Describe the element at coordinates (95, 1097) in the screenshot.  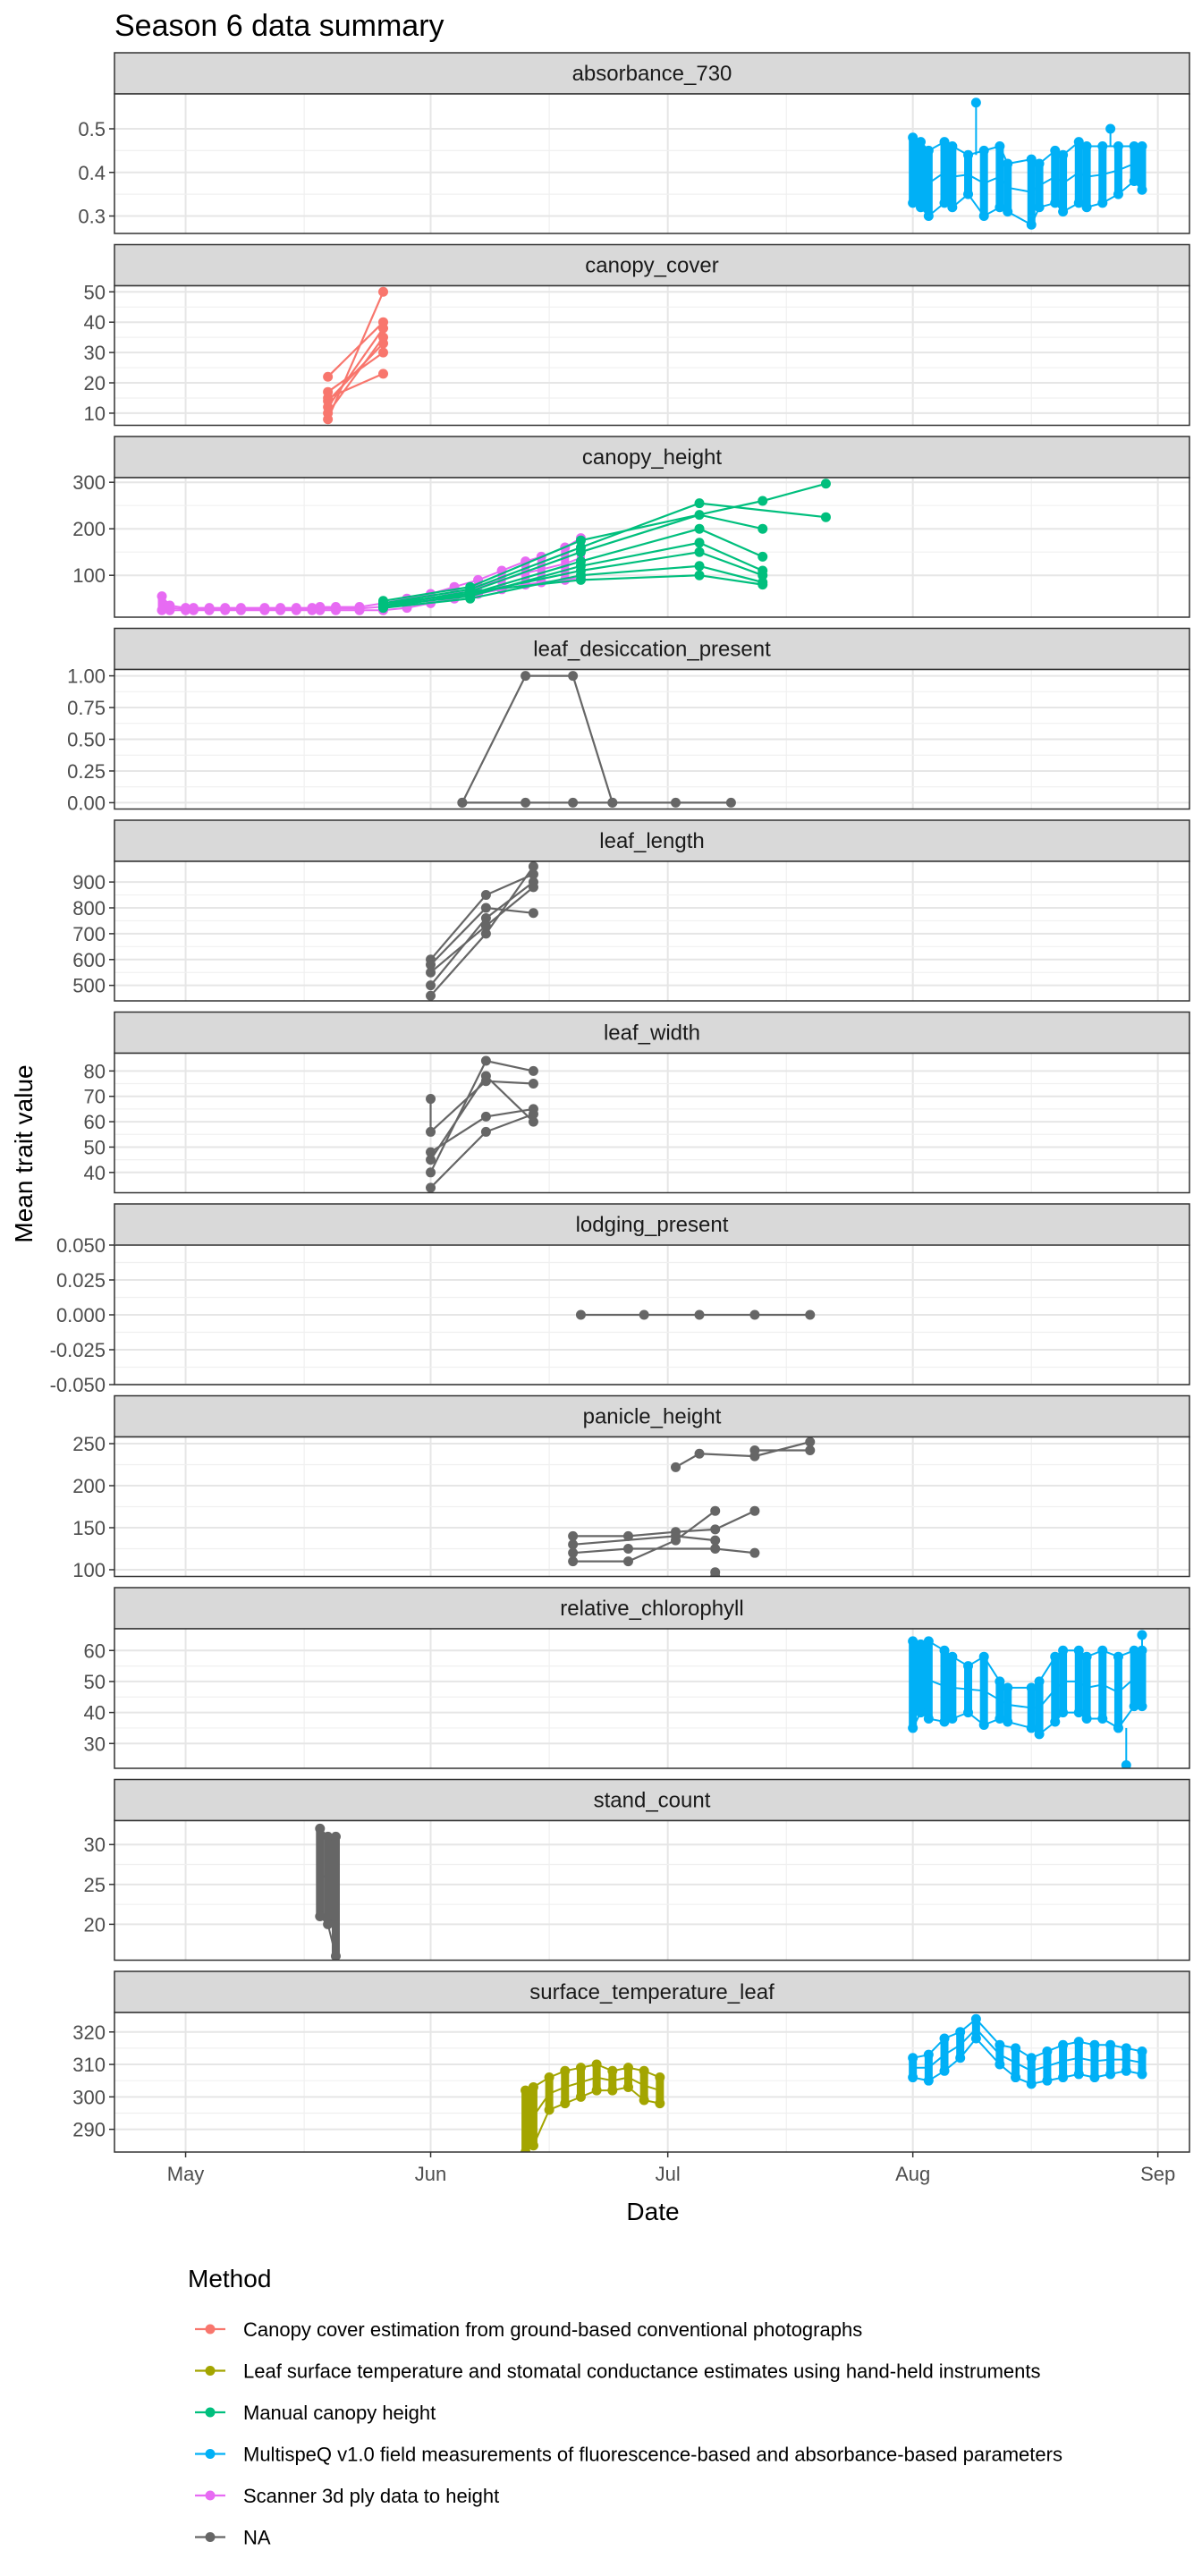
I see `y-tick-label: 70` at that location.